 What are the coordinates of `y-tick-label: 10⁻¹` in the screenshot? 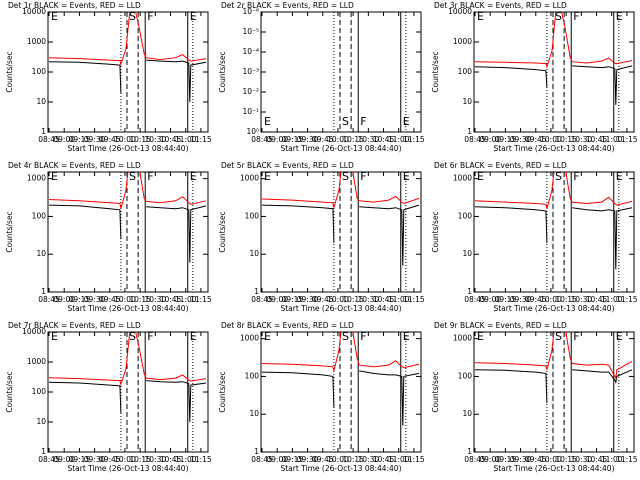 It's located at (250, 111).